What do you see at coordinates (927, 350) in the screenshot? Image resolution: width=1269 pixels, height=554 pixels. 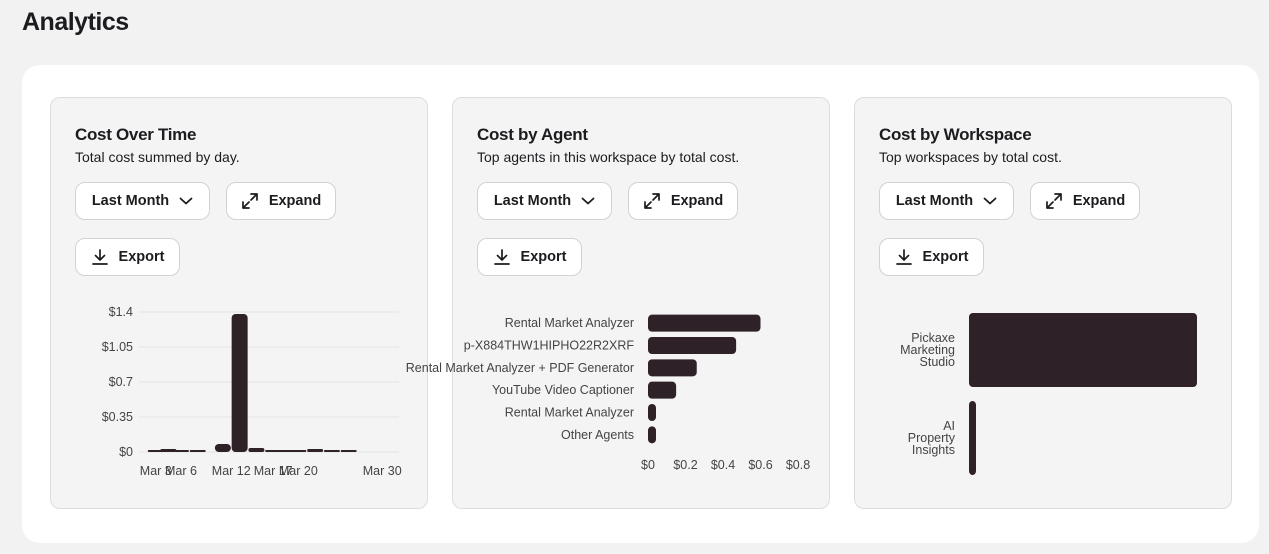 I see `y-tick-label: Pickaxe Marketing Studio` at bounding box center [927, 350].